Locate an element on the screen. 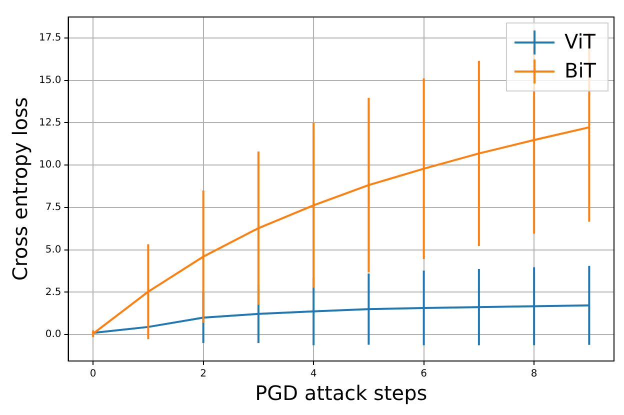 Image resolution: width=624 pixels, height=415 pixels. y-tick-label: 15.0 is located at coordinates (50, 80).